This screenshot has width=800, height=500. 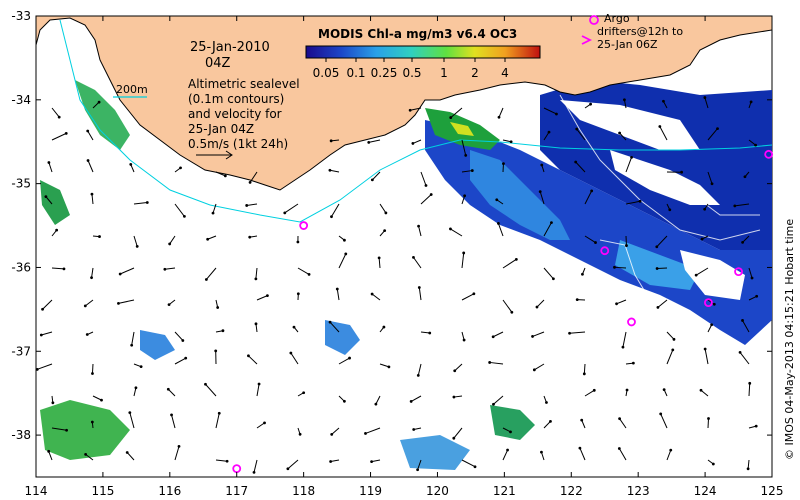 I want to click on x-tick-label: 121, so click(x=504, y=491).